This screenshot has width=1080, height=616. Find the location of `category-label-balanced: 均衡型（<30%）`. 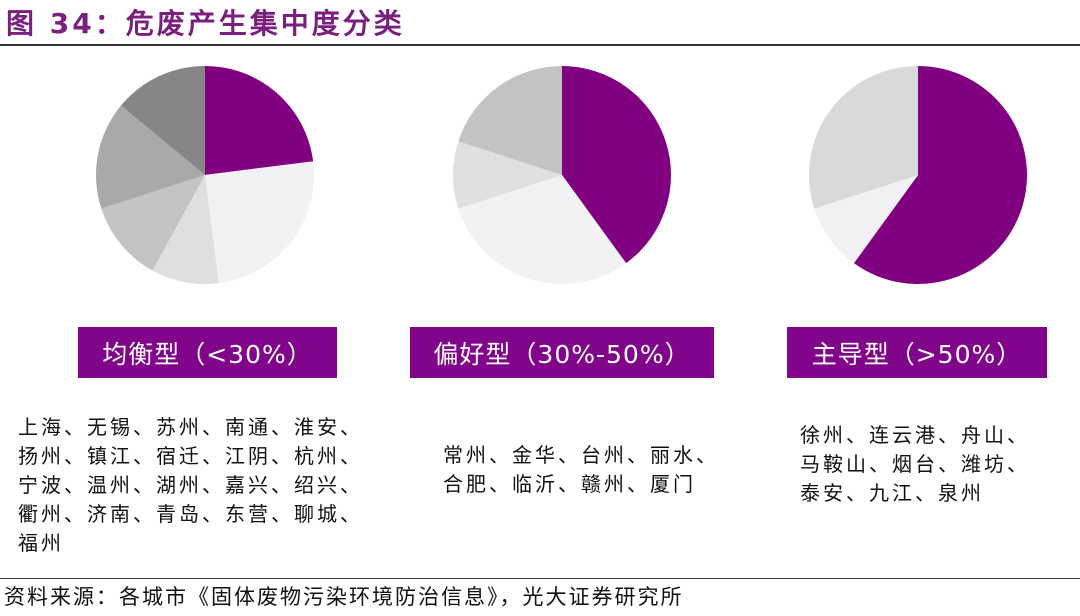

category-label-balanced: 均衡型（<30%） is located at coordinates (207, 352).